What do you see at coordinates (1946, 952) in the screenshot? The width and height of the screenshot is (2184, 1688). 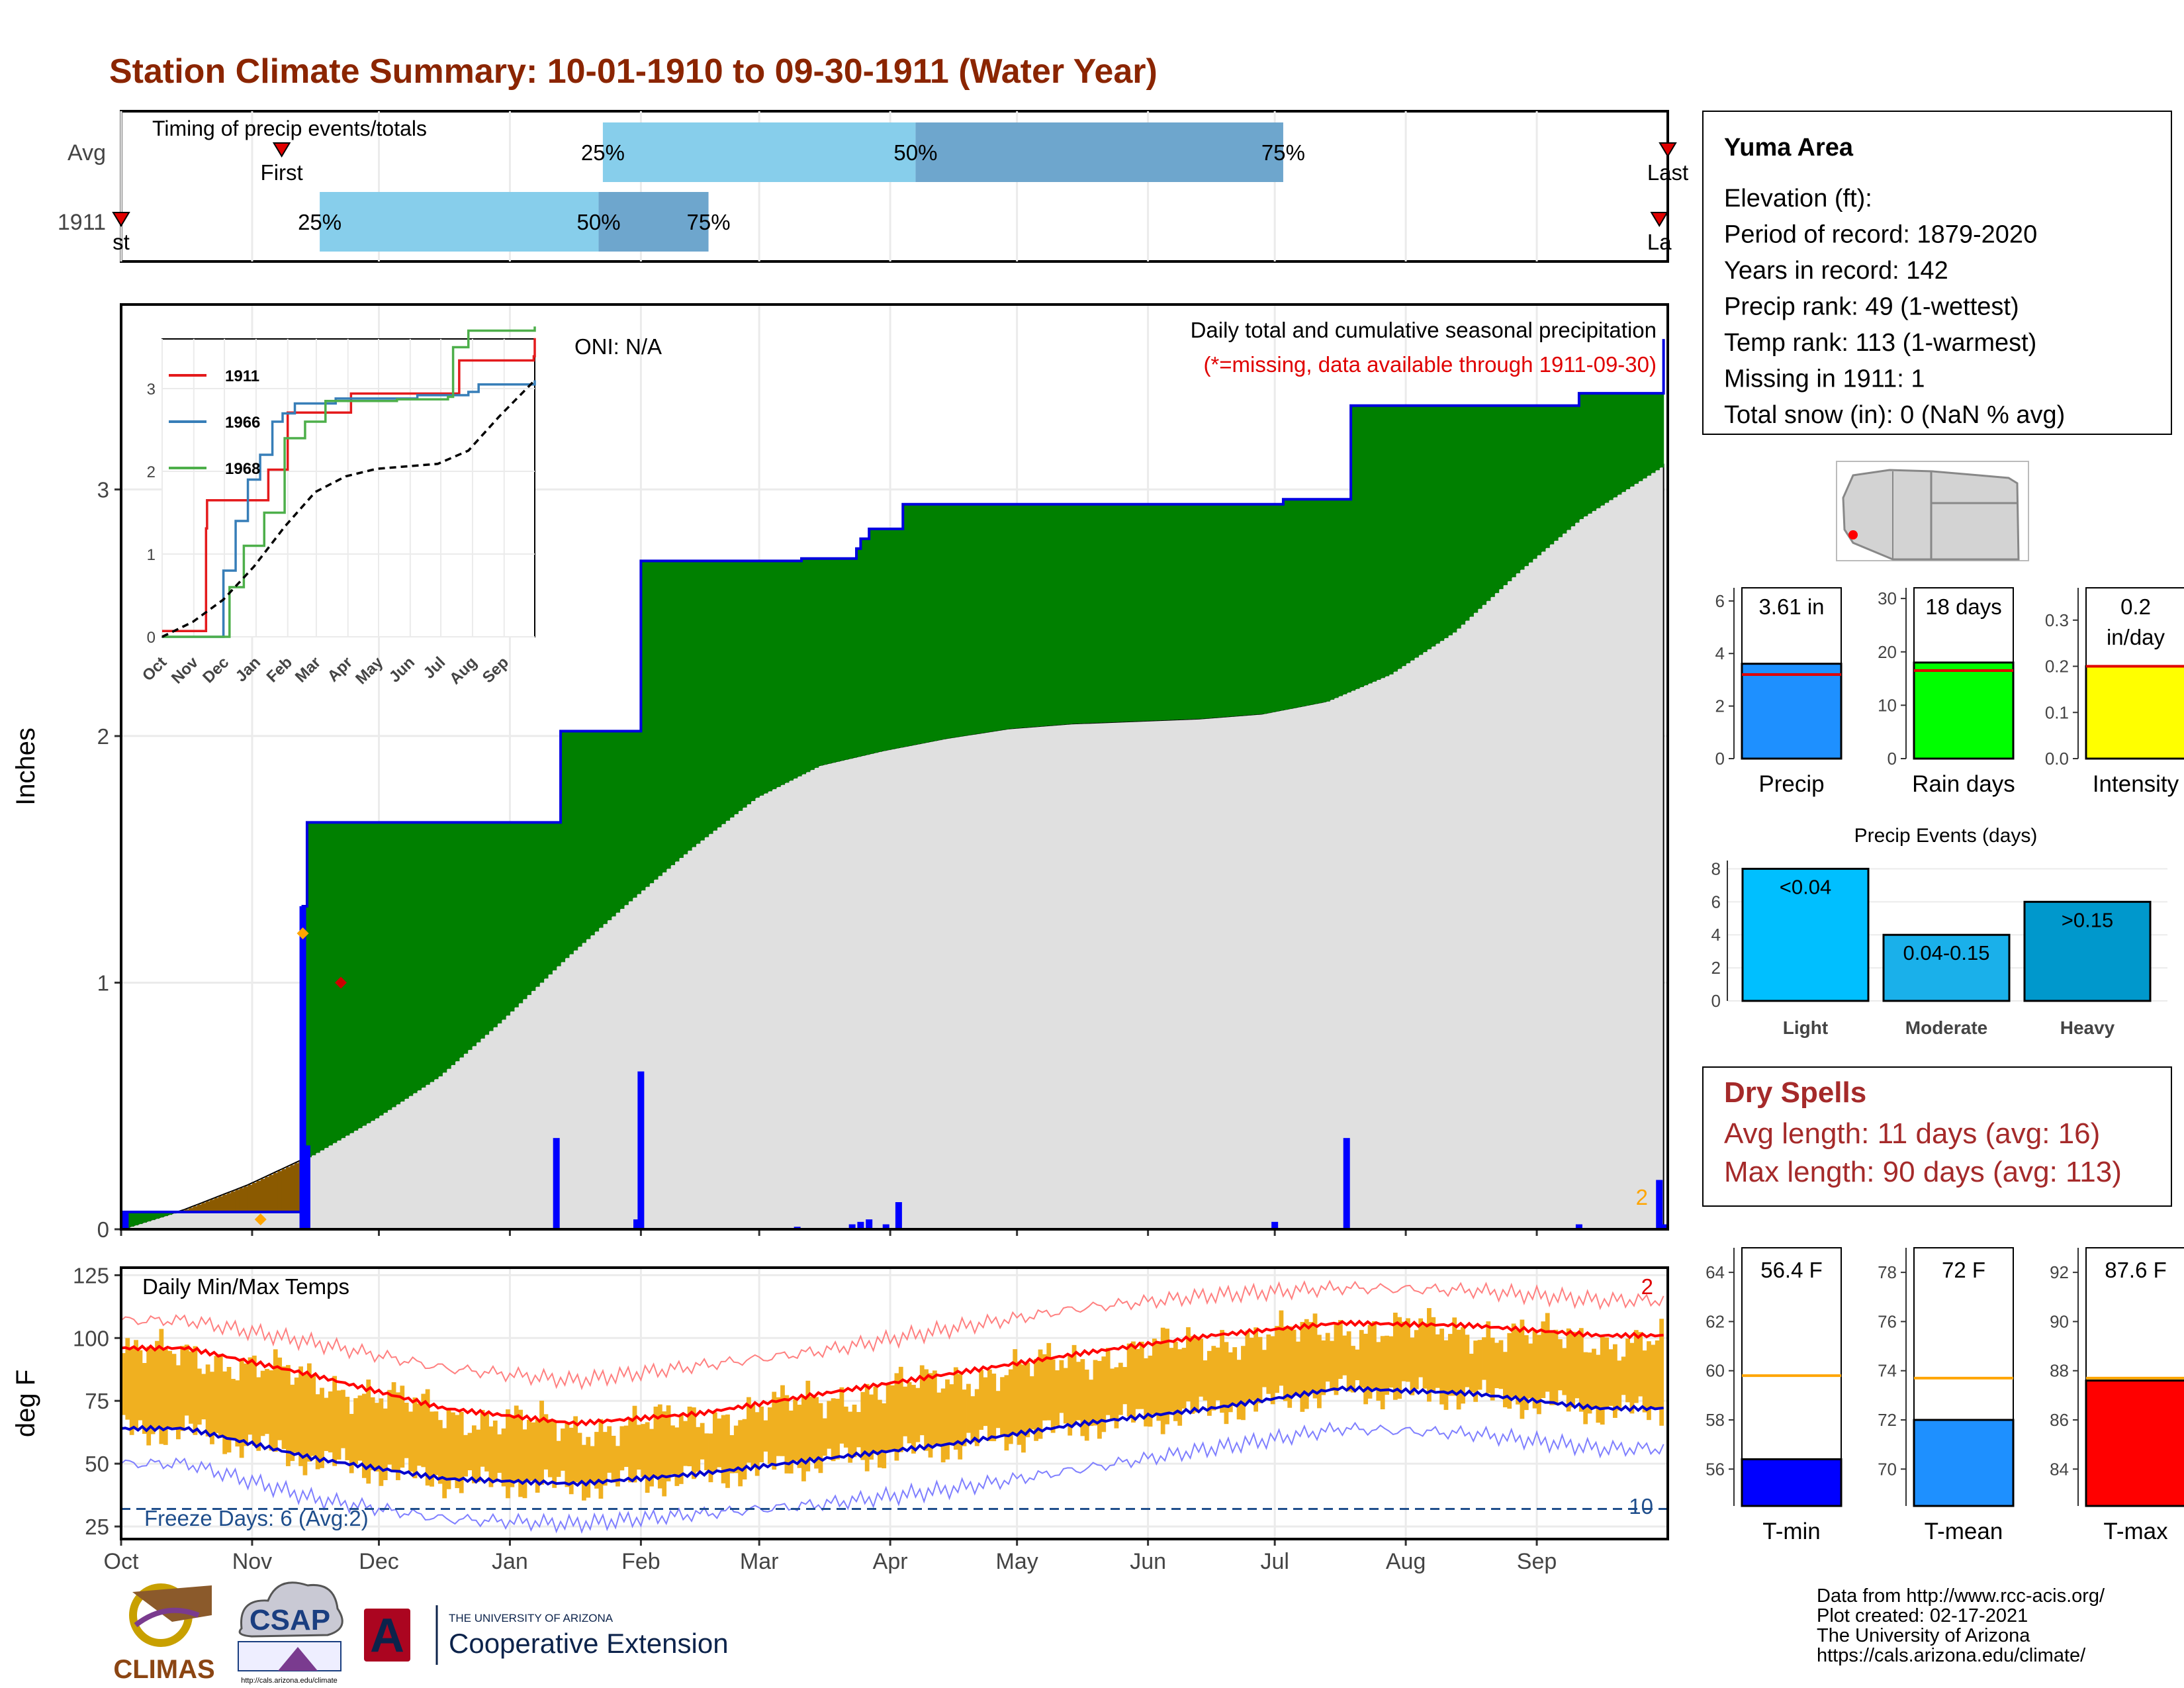 I see `events-bar-label: 0.04-0.15` at bounding box center [1946, 952].